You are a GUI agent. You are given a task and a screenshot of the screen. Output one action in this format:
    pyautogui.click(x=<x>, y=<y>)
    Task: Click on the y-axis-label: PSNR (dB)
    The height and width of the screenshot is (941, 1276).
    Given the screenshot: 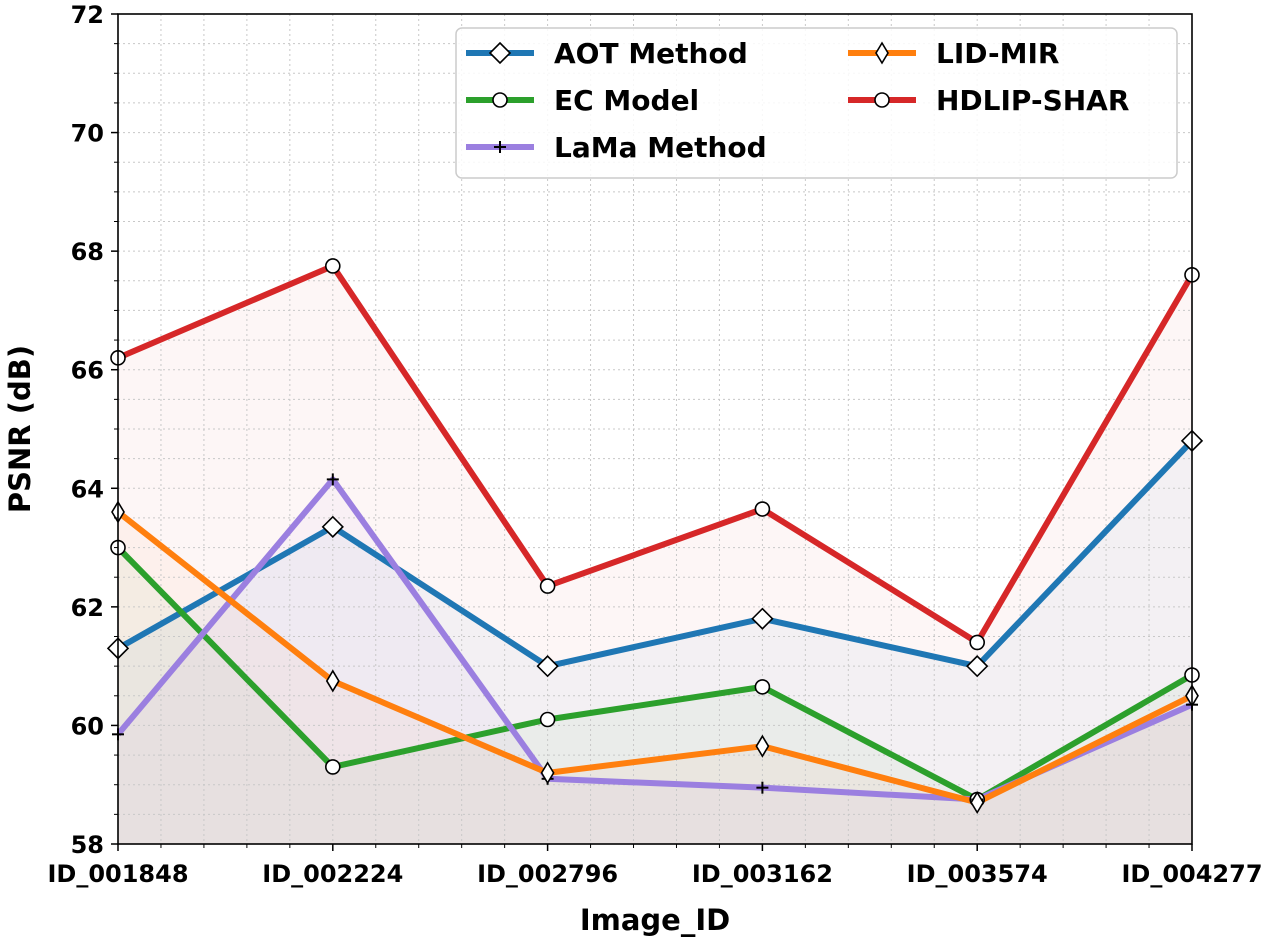 What is the action you would take?
    pyautogui.click(x=20, y=429)
    